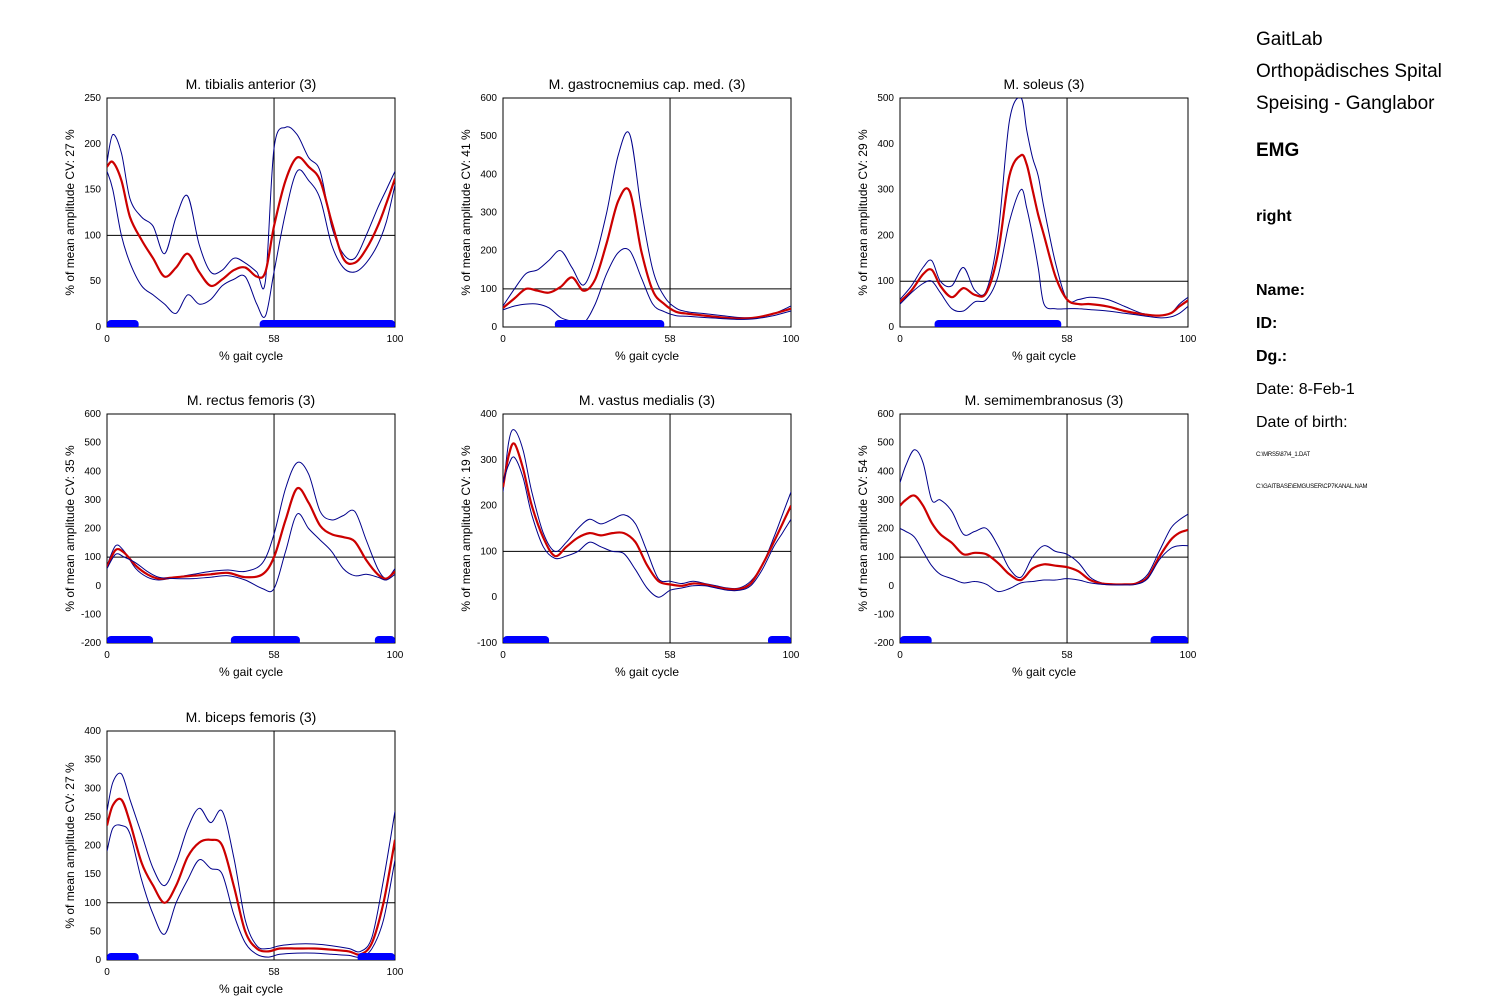 The width and height of the screenshot is (1495, 1004). I want to click on series-group, so click(647, 228).